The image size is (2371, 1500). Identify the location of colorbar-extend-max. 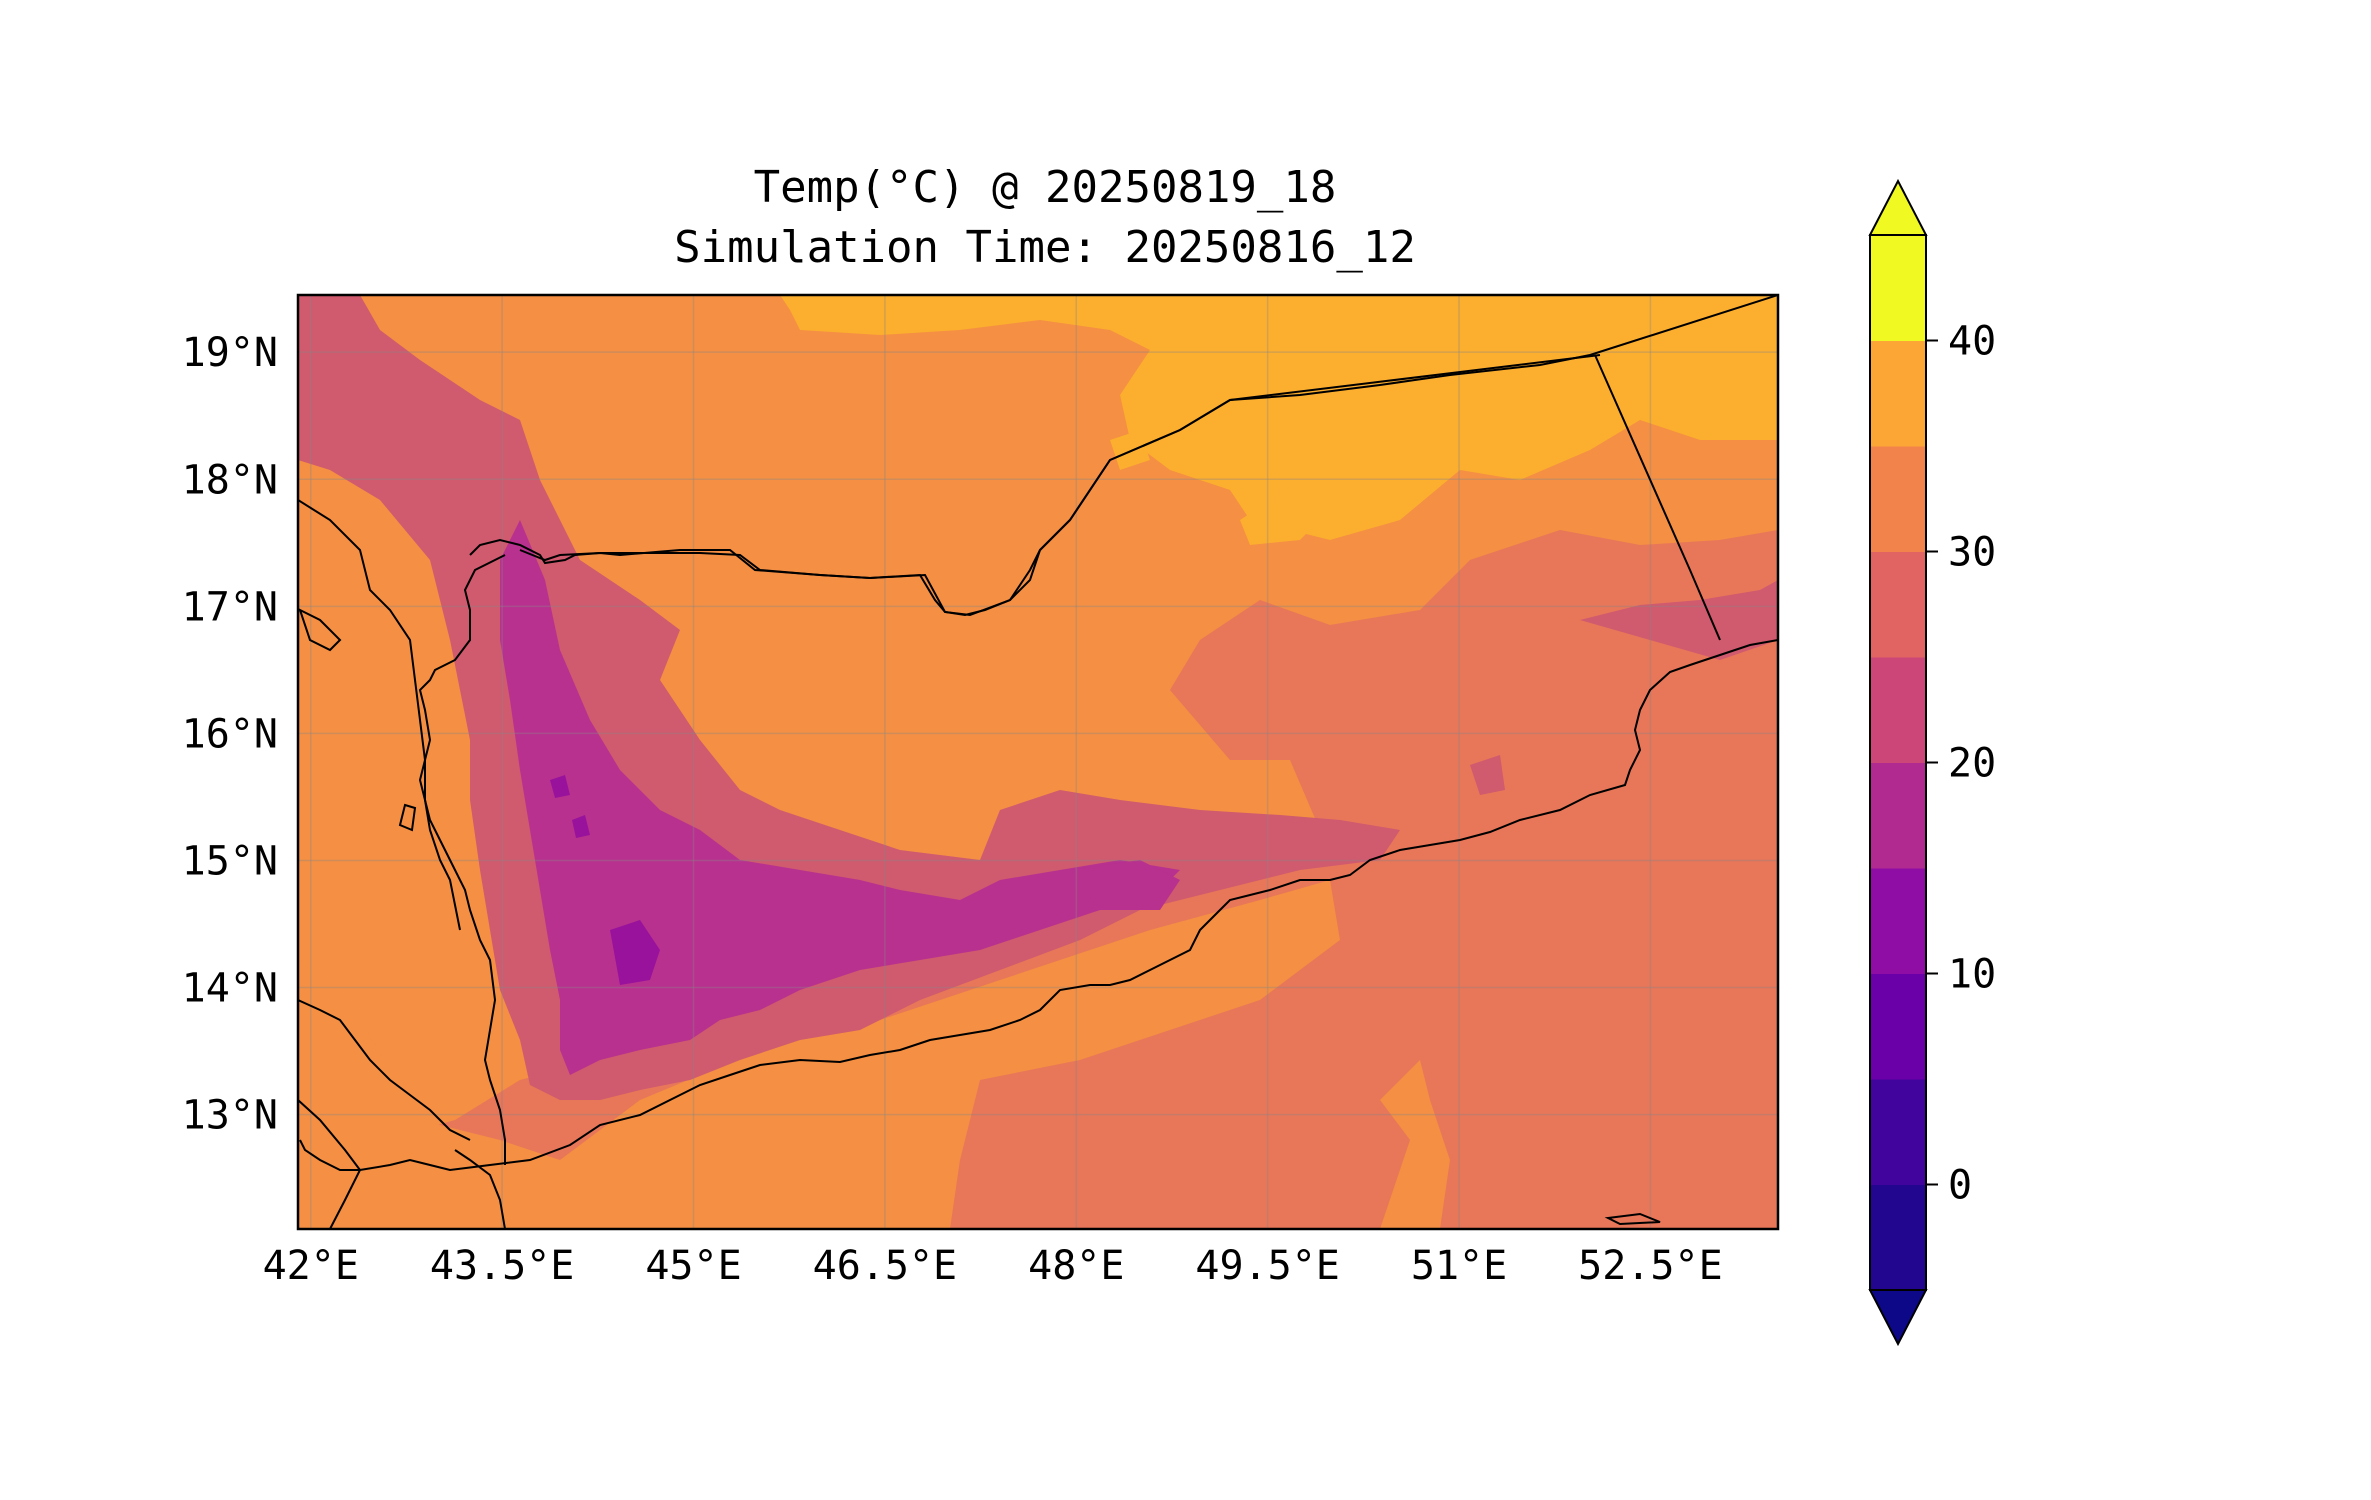
(1898, 207).